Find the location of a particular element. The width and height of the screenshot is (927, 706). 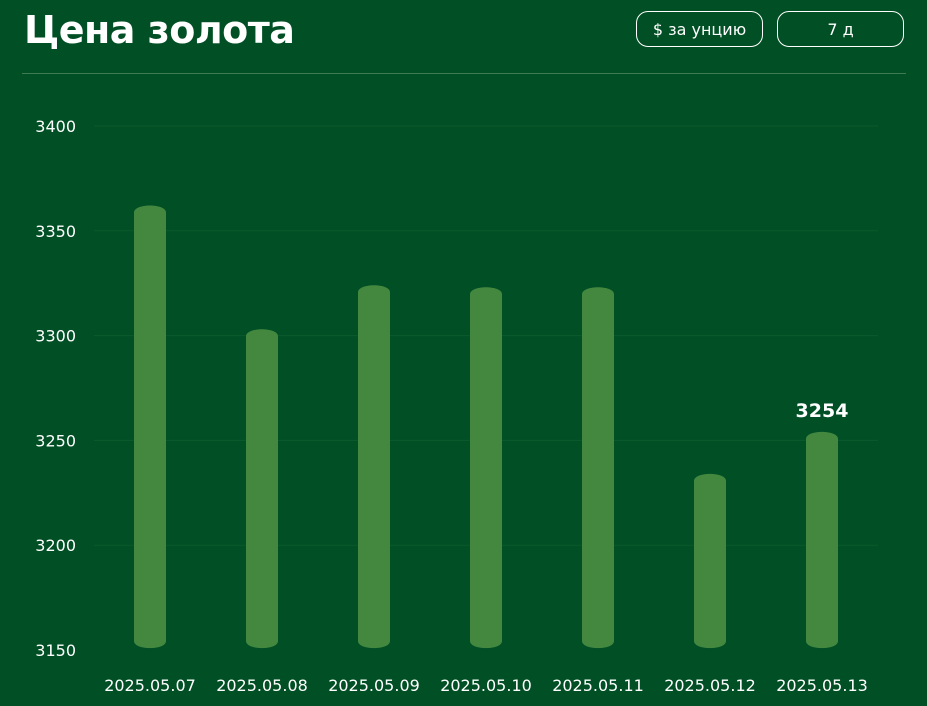

data-labels: 3254 is located at coordinates (822, 411).